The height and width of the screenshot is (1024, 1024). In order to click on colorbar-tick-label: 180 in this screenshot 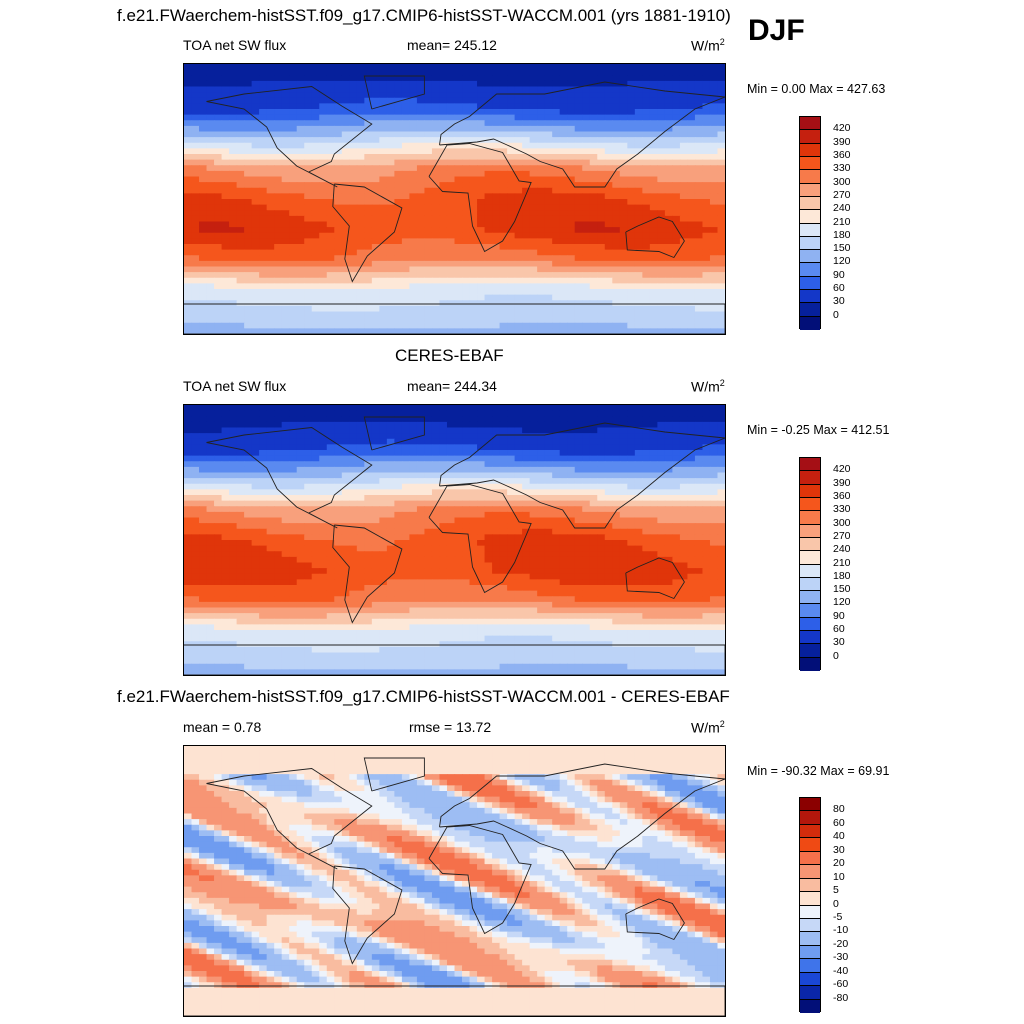, I will do `click(842, 575)`.